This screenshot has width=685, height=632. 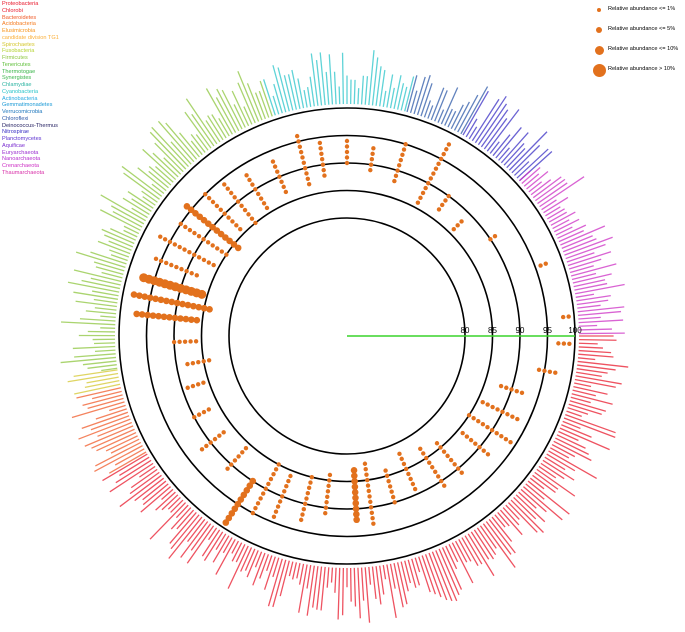 I want to click on phylum-legend-item: Nanoarchaeota, so click(x=21, y=159).